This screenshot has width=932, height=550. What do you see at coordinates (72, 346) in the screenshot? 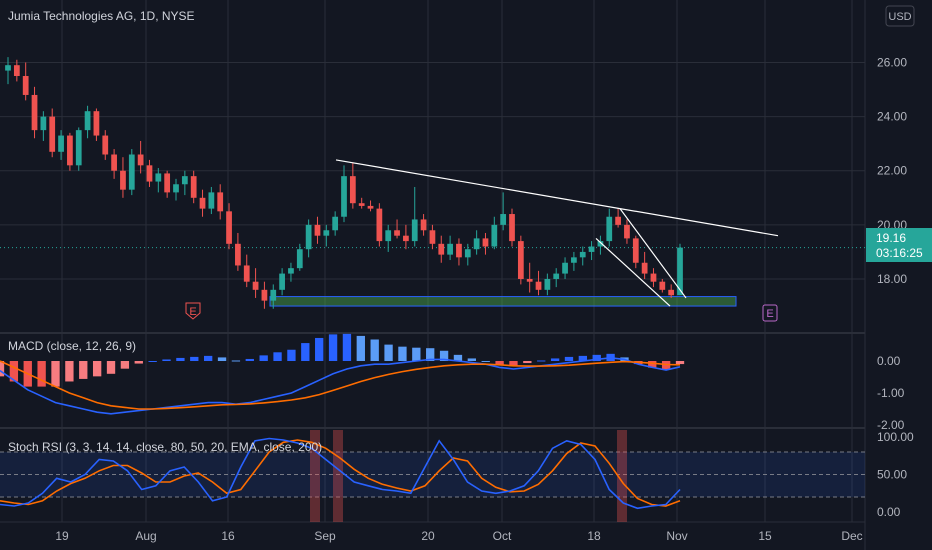
I see `macd-title: MACD (close, 12, 26, 9)` at bounding box center [72, 346].